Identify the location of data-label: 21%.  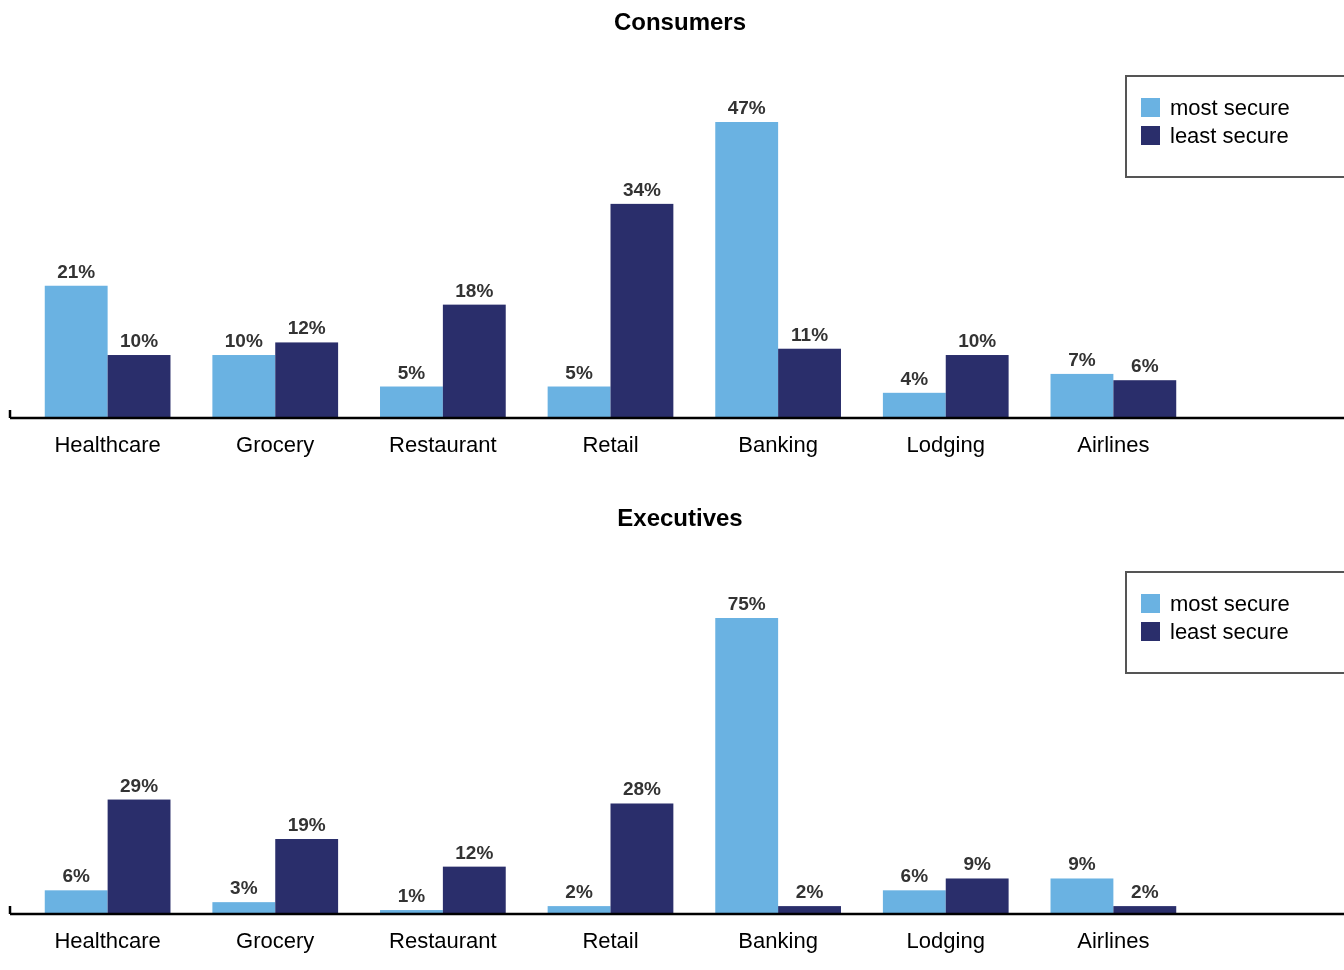
(76, 271).